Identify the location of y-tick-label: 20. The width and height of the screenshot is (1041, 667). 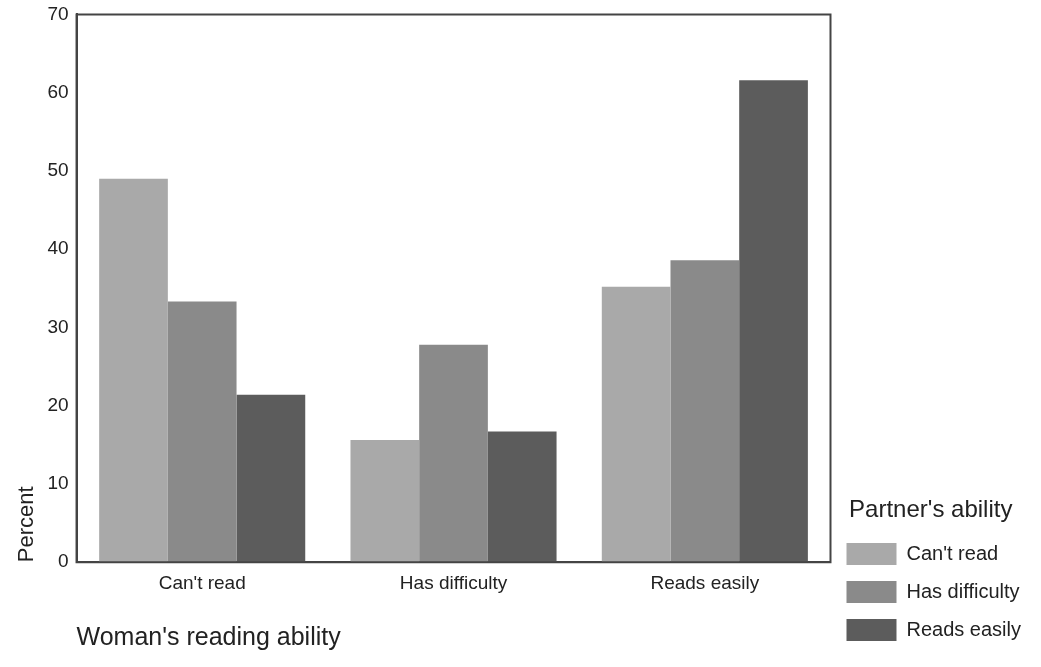
(58, 404).